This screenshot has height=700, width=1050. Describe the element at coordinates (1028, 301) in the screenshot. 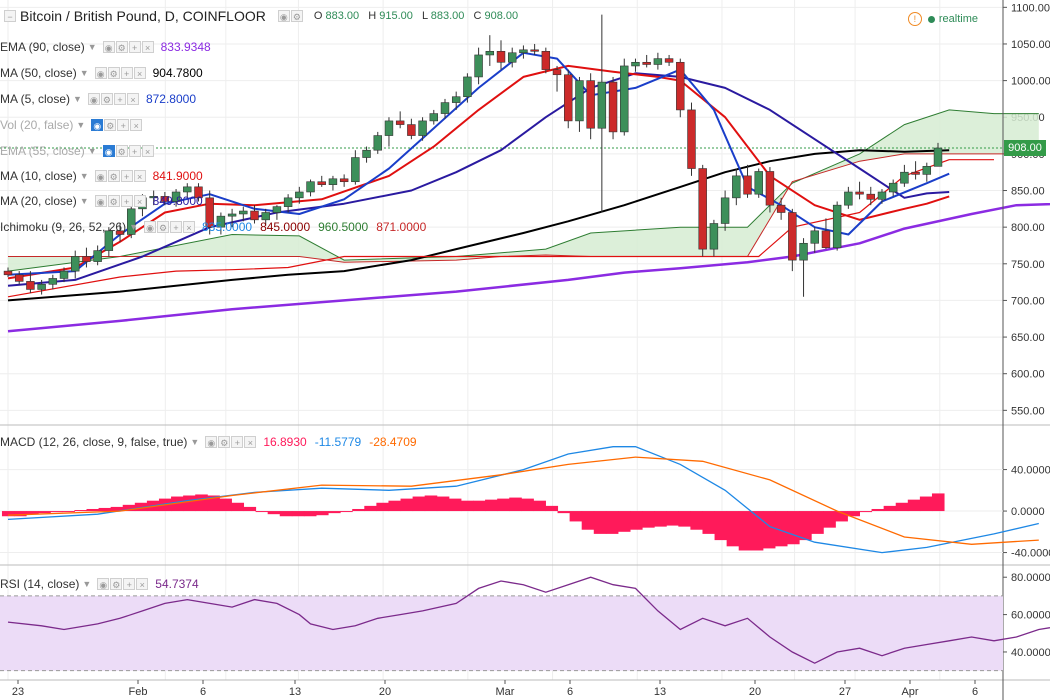

I see `y-tick-label: 700.00` at that location.